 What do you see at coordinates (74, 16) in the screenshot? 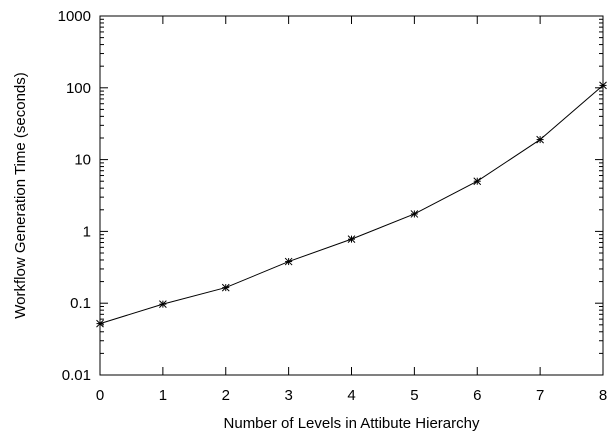
I see `y-tick-label: 1000` at bounding box center [74, 16].